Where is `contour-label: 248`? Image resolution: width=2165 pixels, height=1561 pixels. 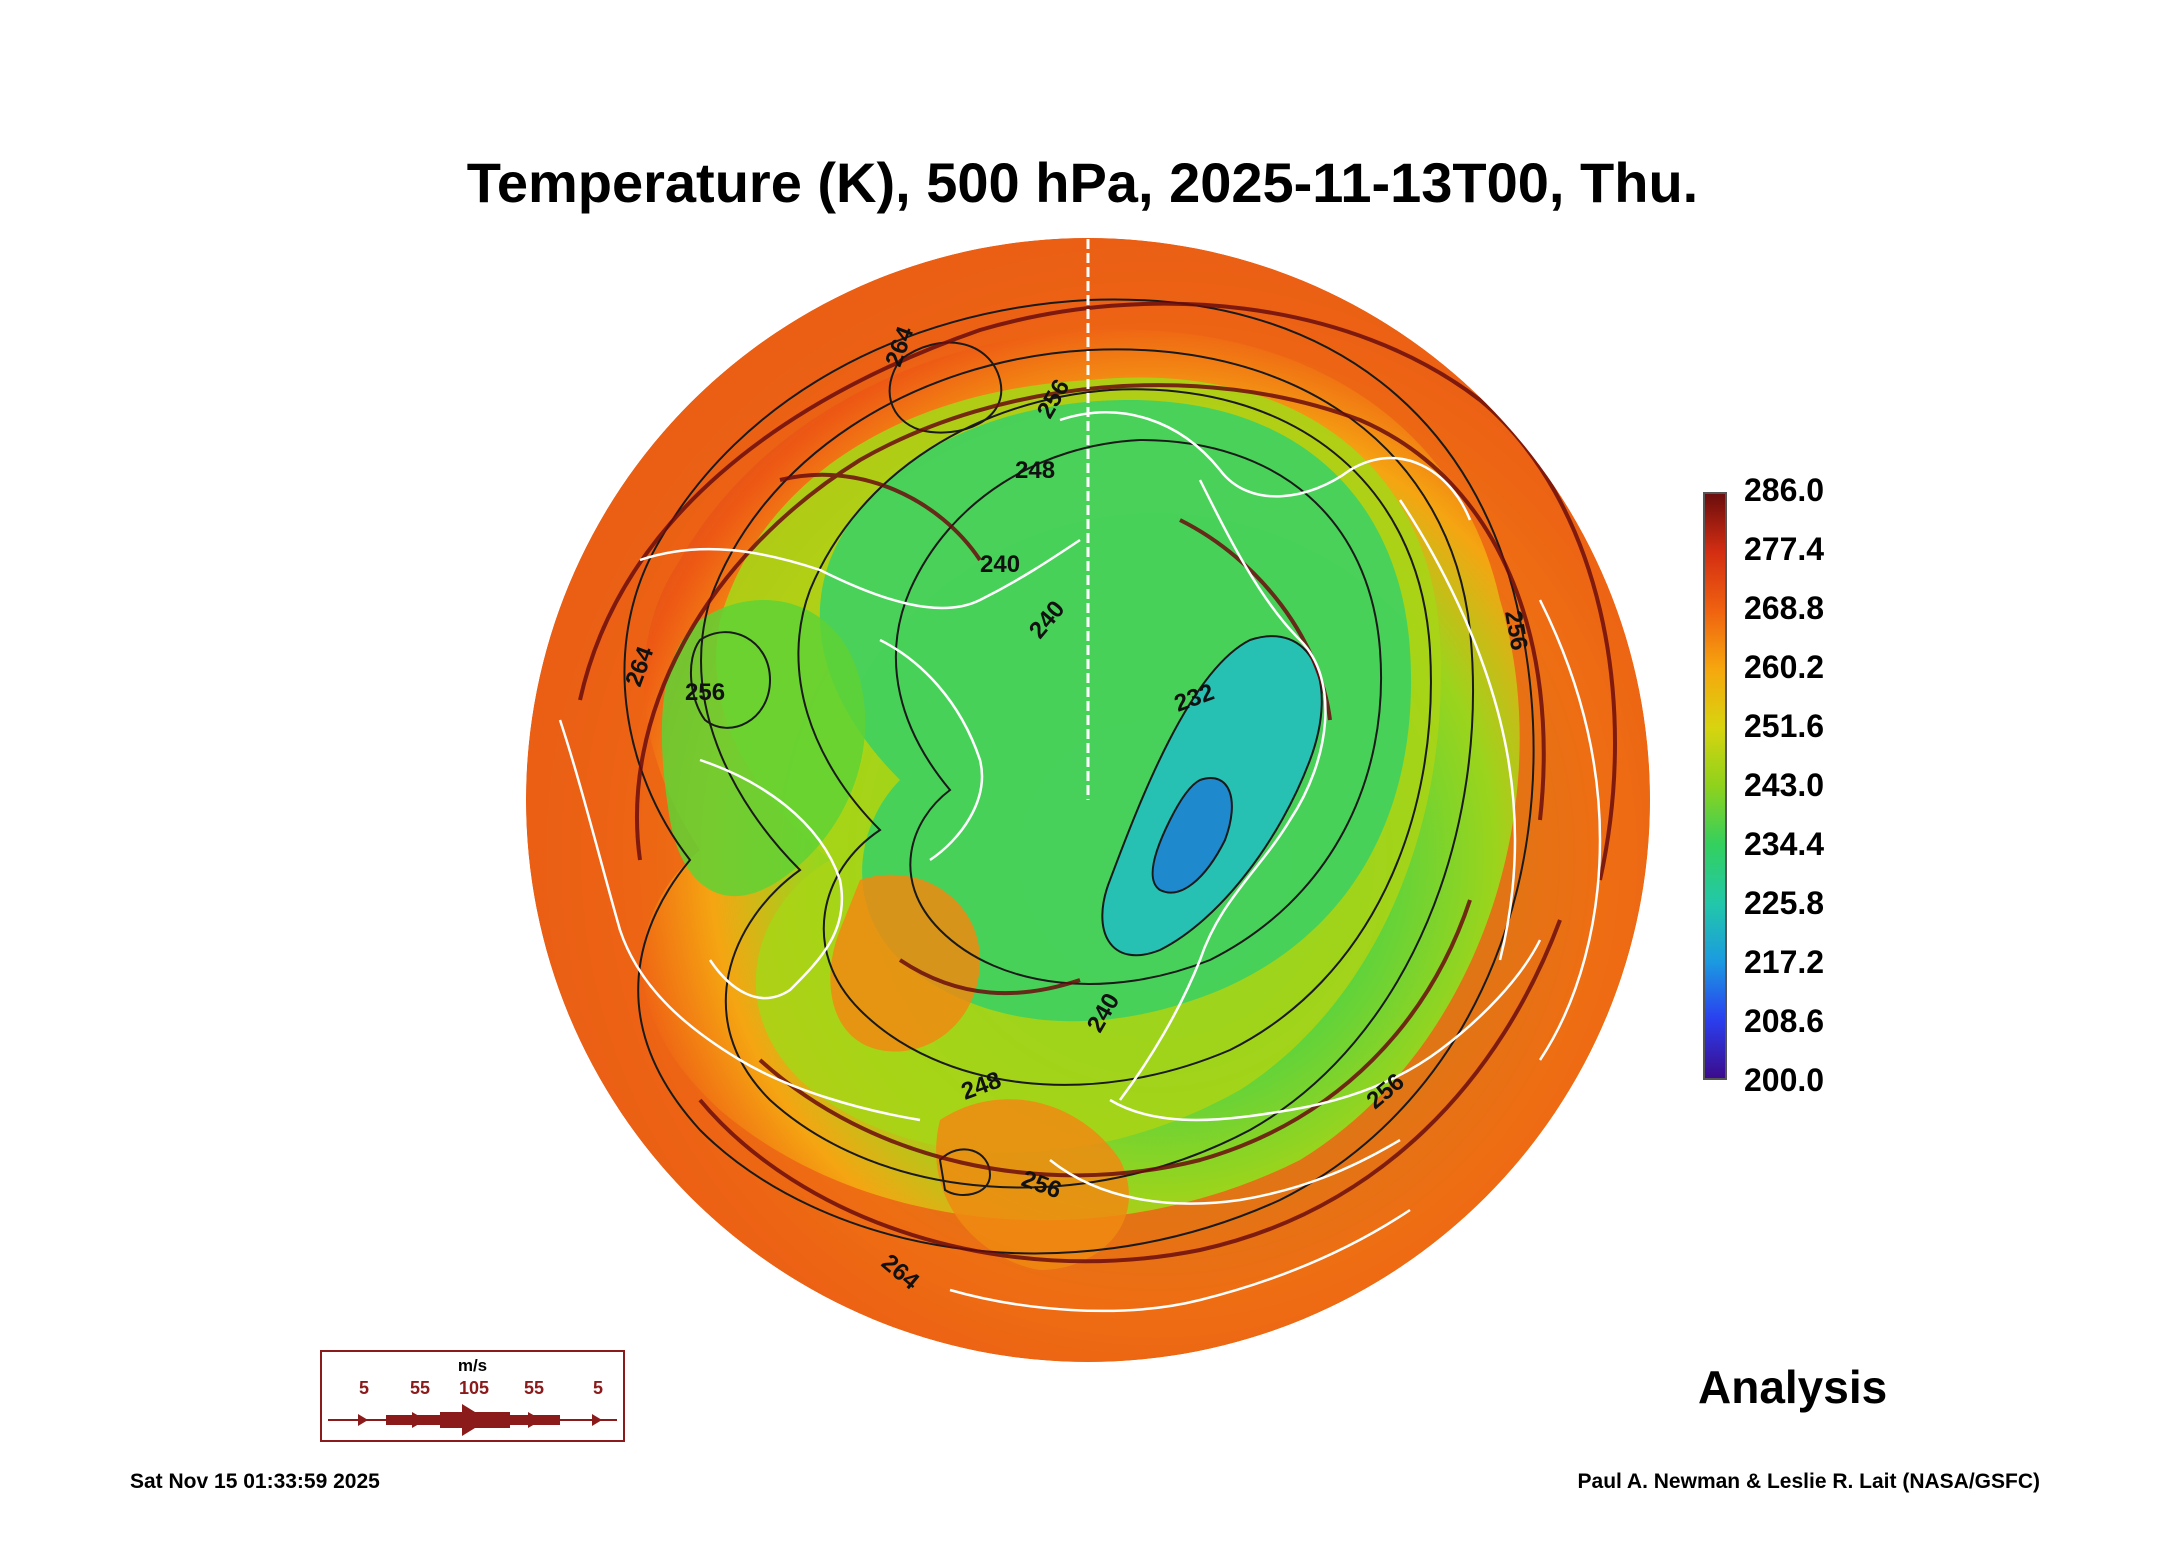 contour-label: 248 is located at coordinates (1035, 470).